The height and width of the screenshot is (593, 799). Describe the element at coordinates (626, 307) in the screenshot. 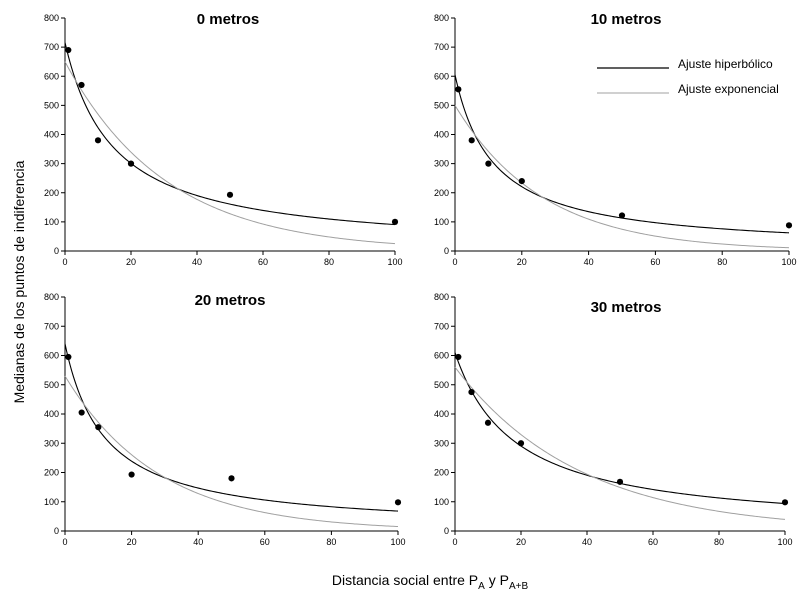

I see `panel-title: 30 metros` at that location.